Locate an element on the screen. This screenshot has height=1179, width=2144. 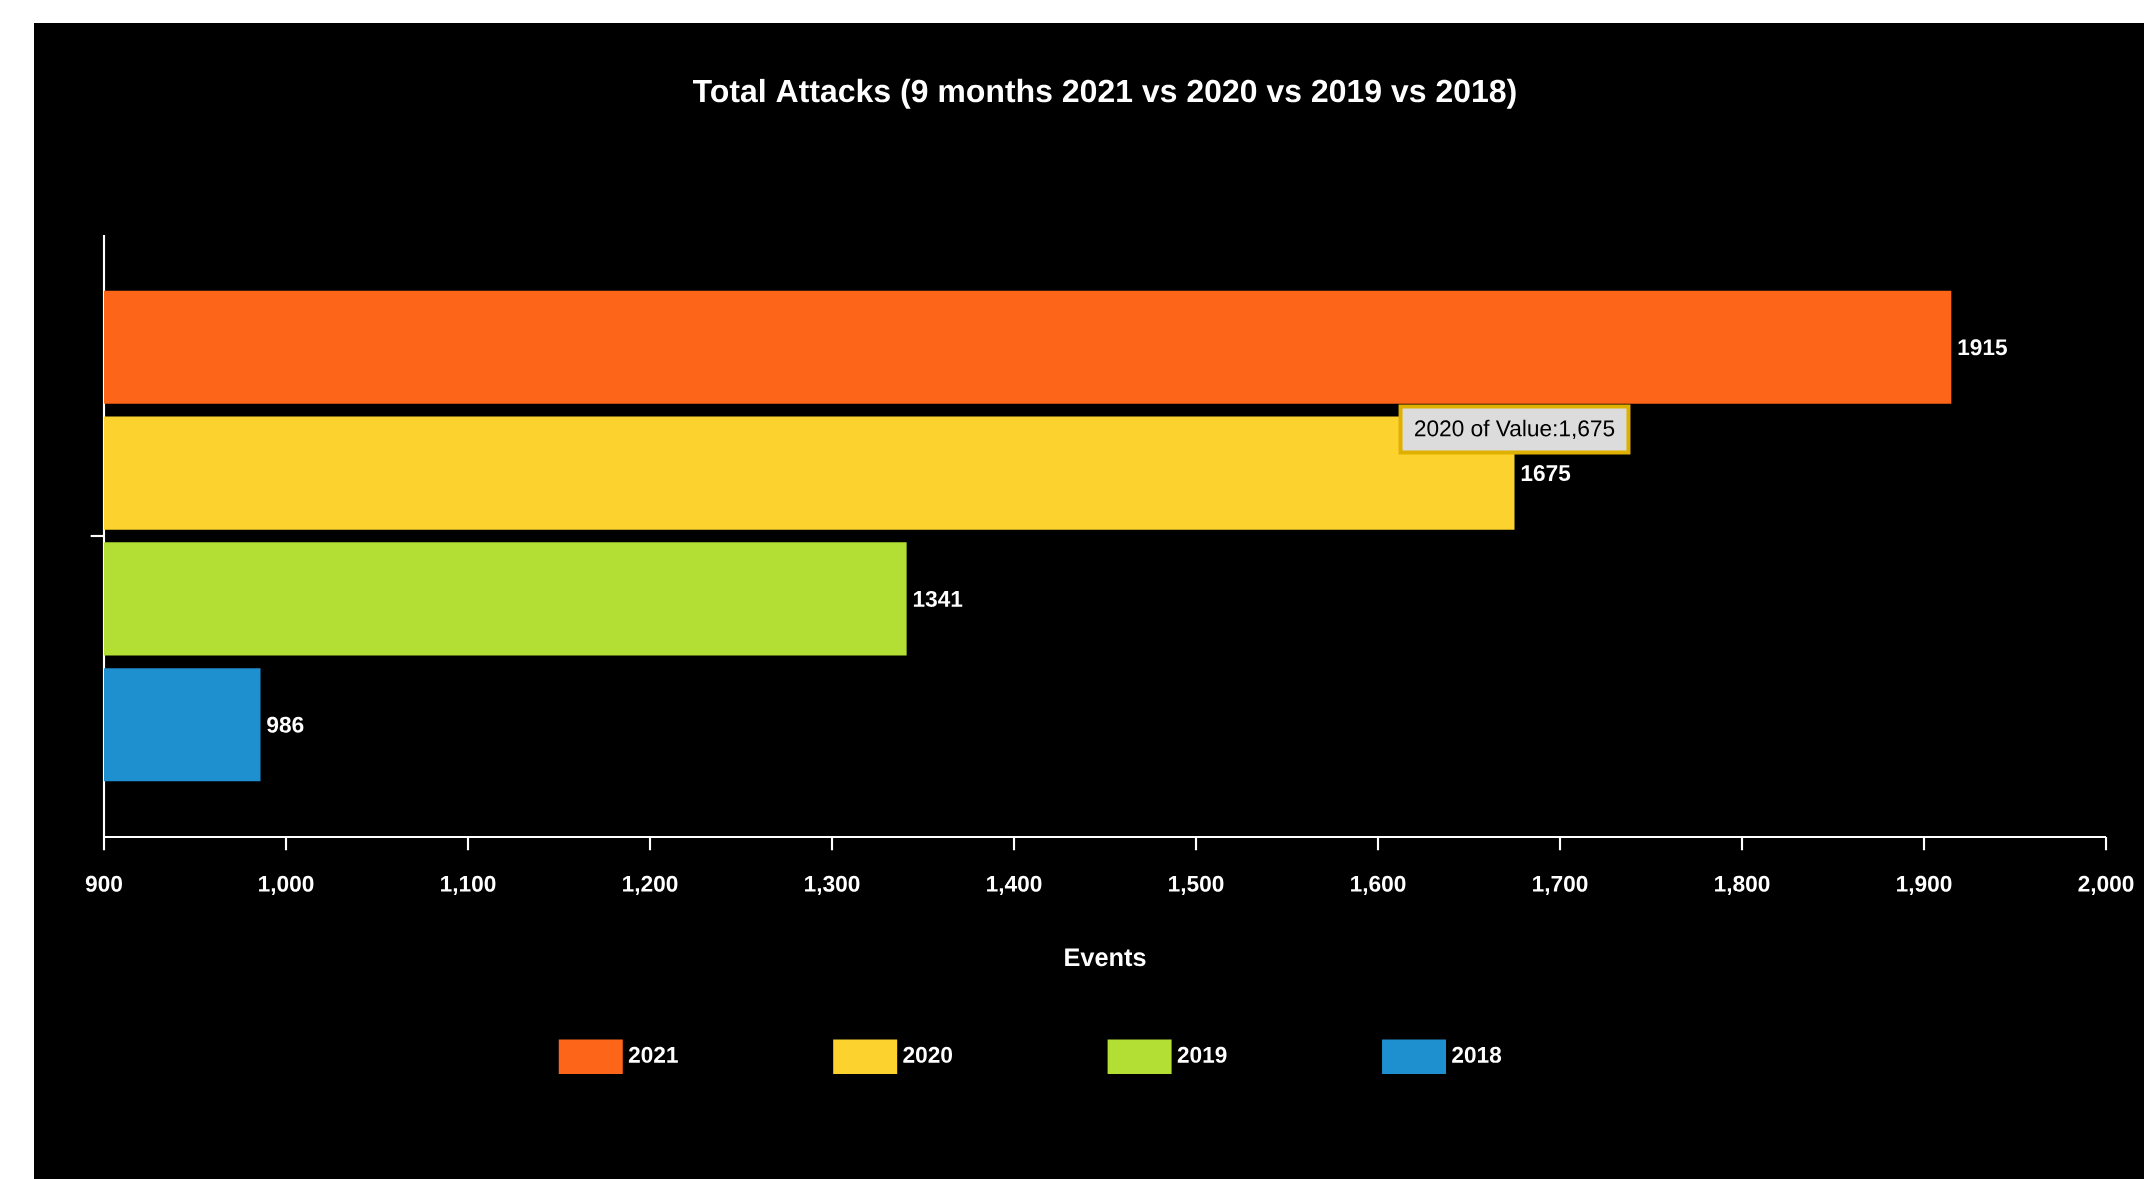
x-tick-label: 1,800 is located at coordinates (1742, 885).